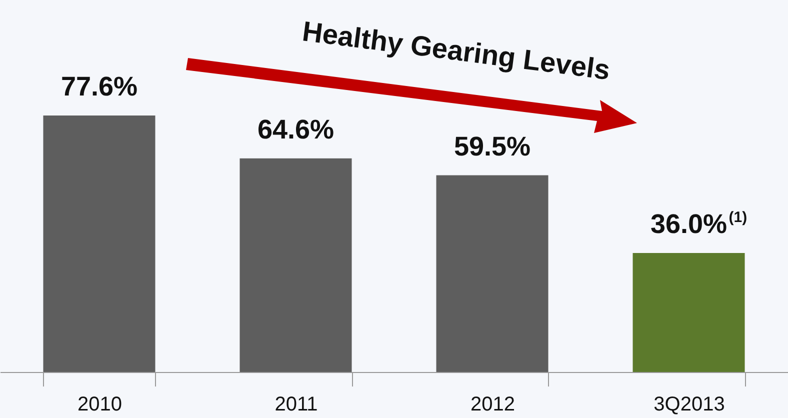  I want to click on text: Healthy Gearing Levels, so click(456, 51).